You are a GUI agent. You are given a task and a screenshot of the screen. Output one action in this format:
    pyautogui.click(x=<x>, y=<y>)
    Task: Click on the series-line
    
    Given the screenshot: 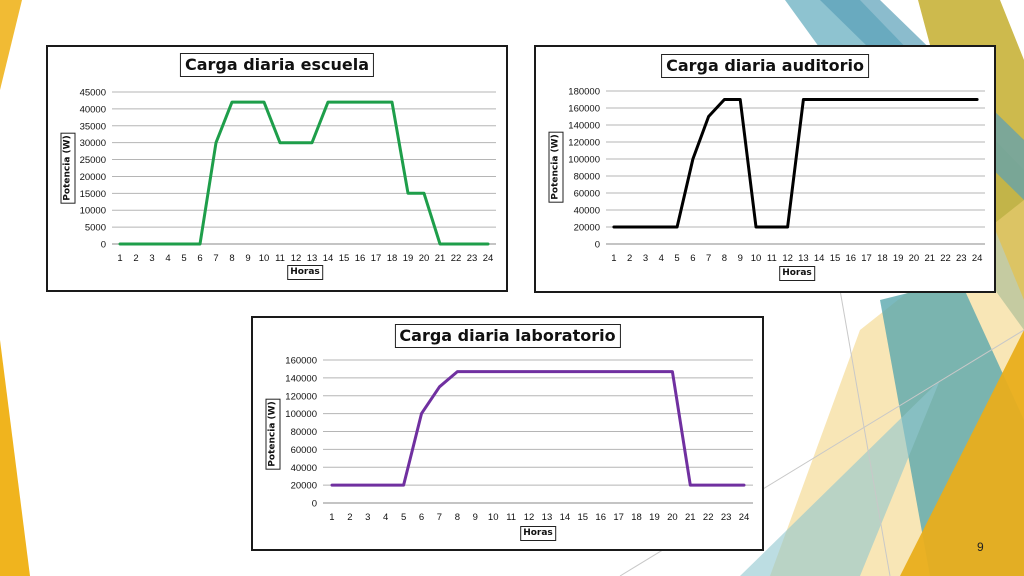 What is the action you would take?
    pyautogui.click(x=538, y=429)
    